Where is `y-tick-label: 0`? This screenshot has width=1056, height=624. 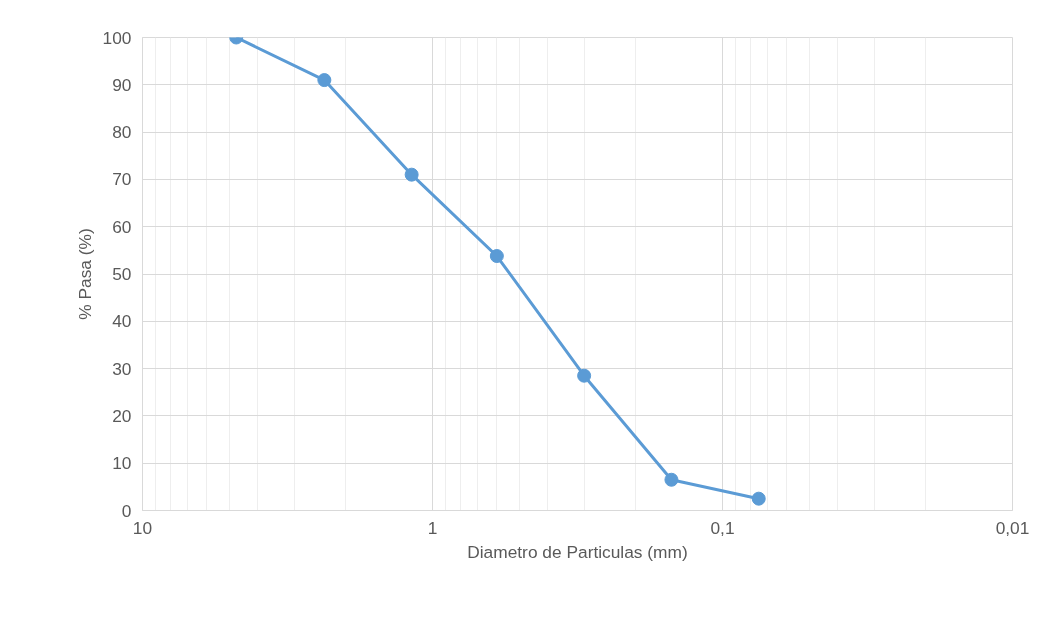
y-tick-label: 0 is located at coordinates (126, 510).